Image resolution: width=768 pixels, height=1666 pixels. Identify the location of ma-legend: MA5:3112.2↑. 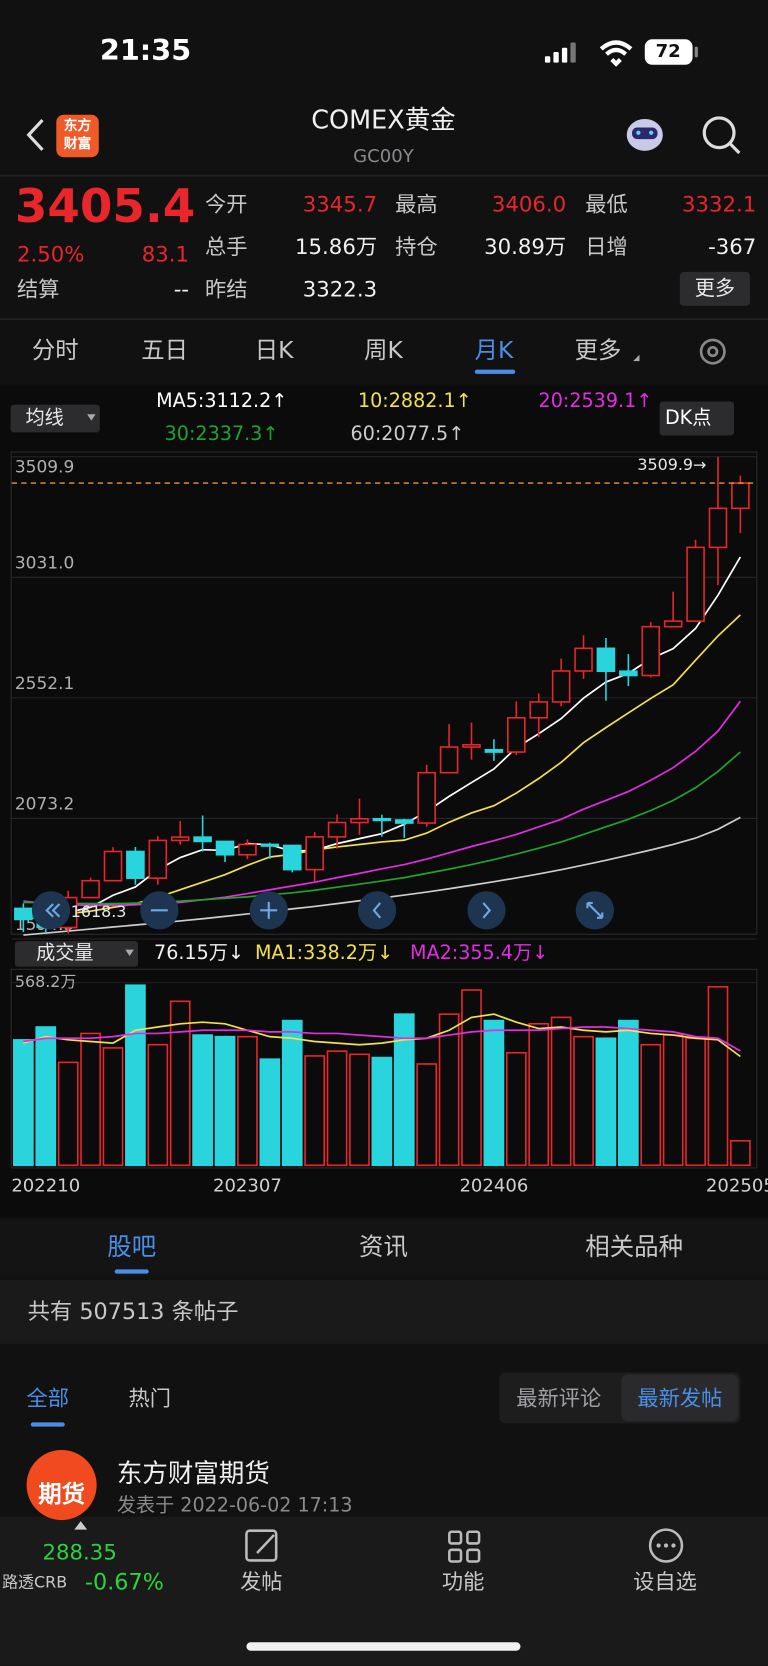
(222, 401).